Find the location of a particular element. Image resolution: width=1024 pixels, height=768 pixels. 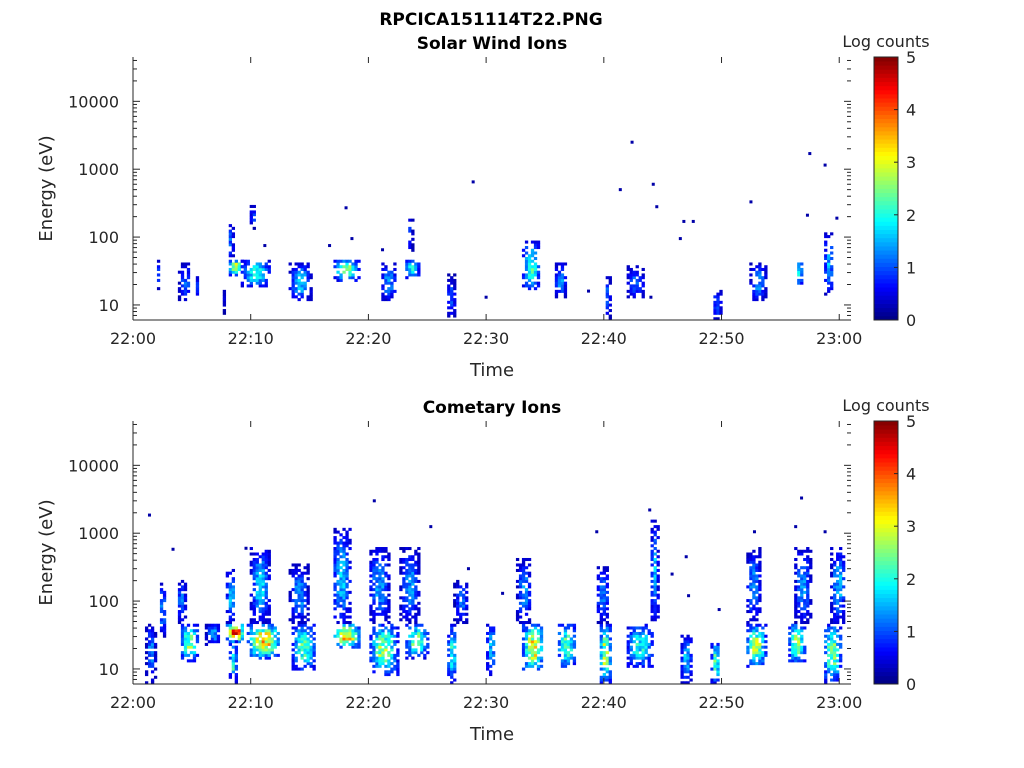

x-tick-label: 22:20 is located at coordinates (368, 338).